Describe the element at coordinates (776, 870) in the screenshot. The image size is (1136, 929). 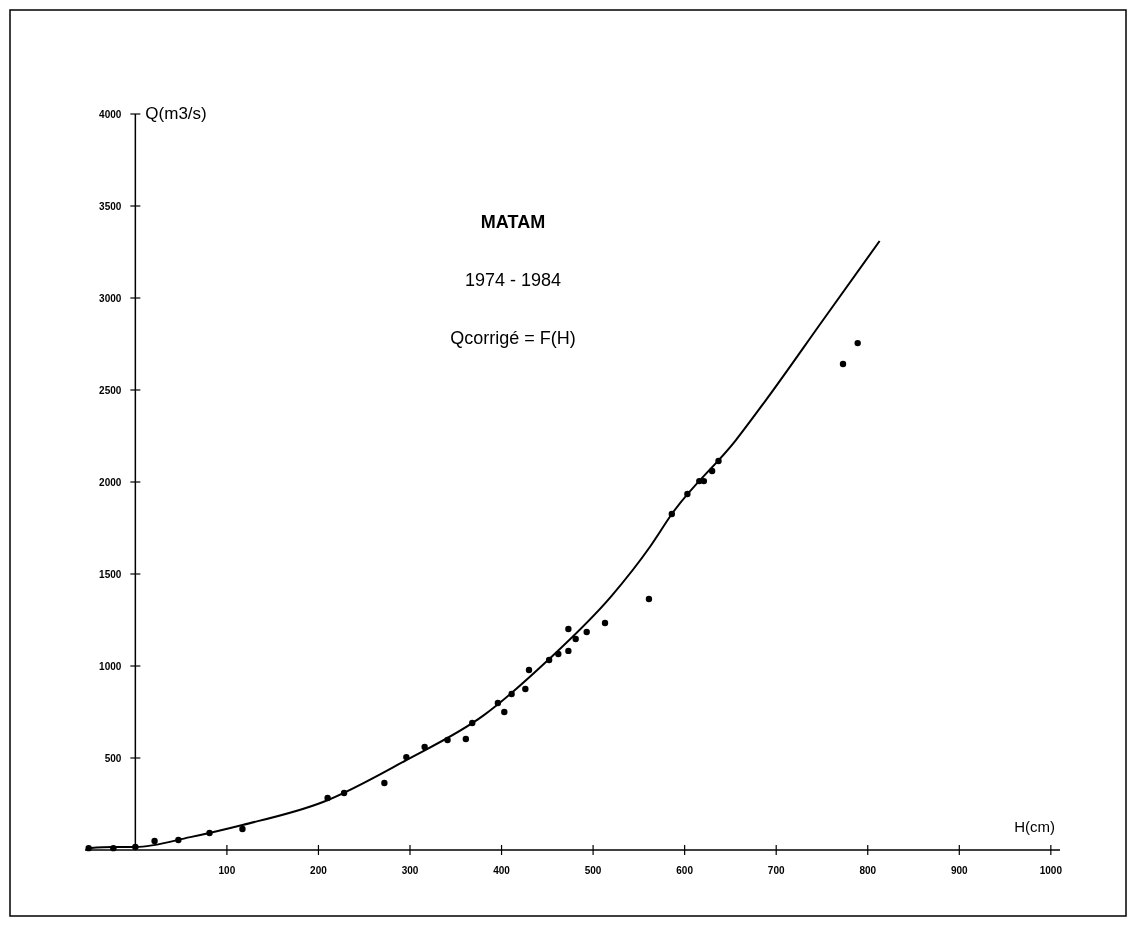
I see `x-tick-label: 700` at that location.